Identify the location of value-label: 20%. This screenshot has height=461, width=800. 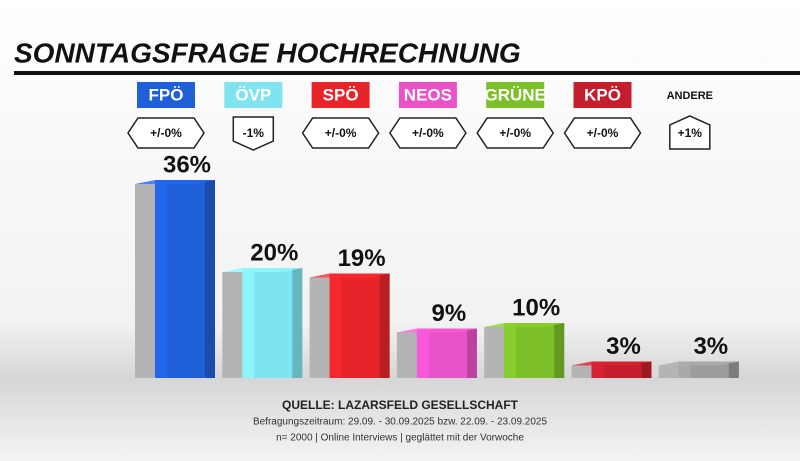
(274, 252).